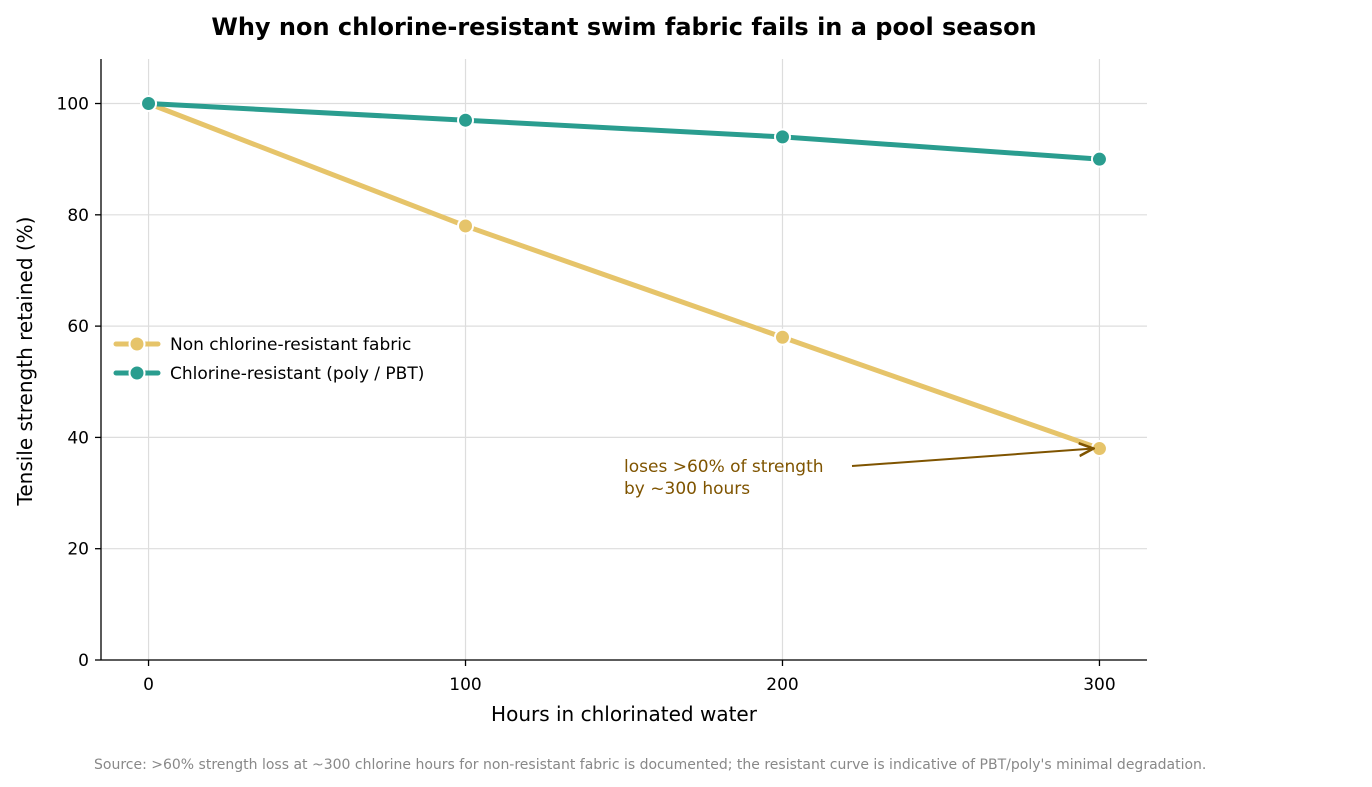 This screenshot has width=1372, height=787. Describe the element at coordinates (724, 467) in the screenshot. I see `annotation-text-line-1: loses >60% of strength` at that location.